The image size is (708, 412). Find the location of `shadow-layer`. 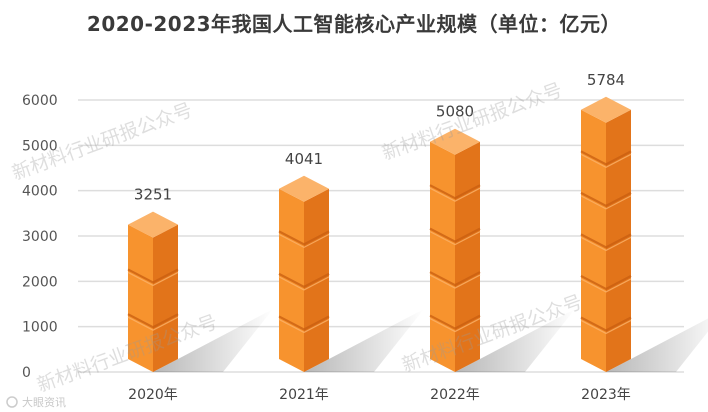

shadow-layer is located at coordinates (430, 340).